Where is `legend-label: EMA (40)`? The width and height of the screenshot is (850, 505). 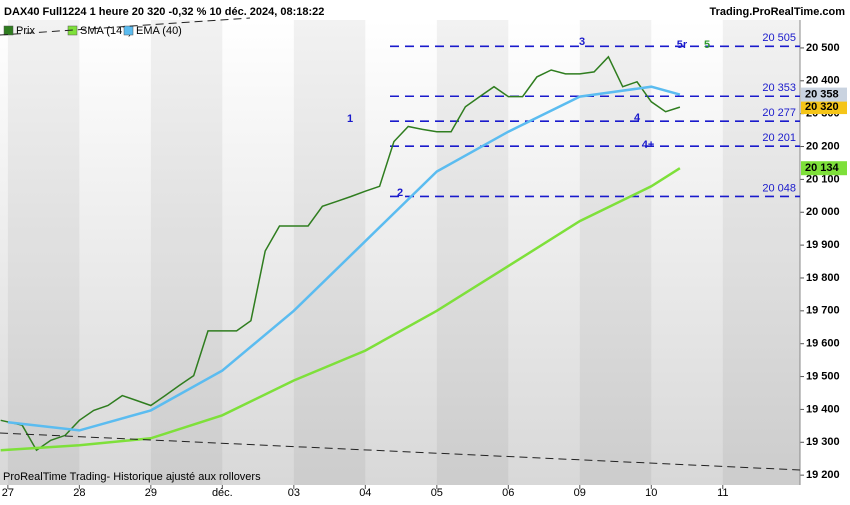
legend-label: EMA (40) is located at coordinates (159, 31).